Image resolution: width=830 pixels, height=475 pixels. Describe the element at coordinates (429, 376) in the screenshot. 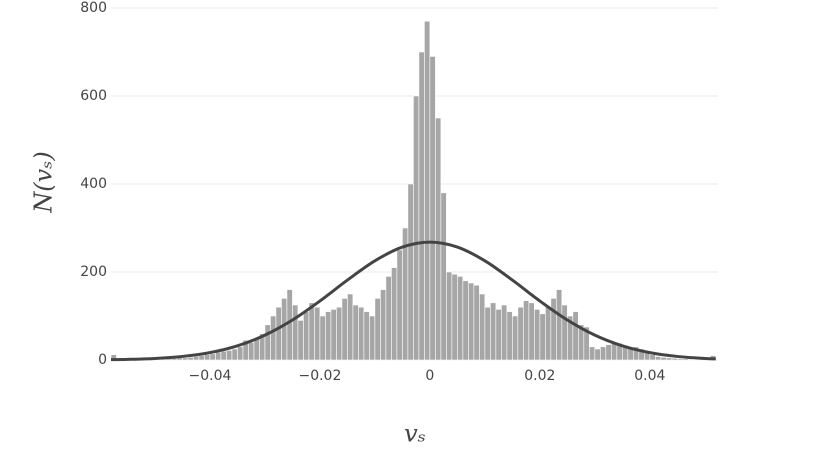

I see `x-tick-label: 0` at that location.